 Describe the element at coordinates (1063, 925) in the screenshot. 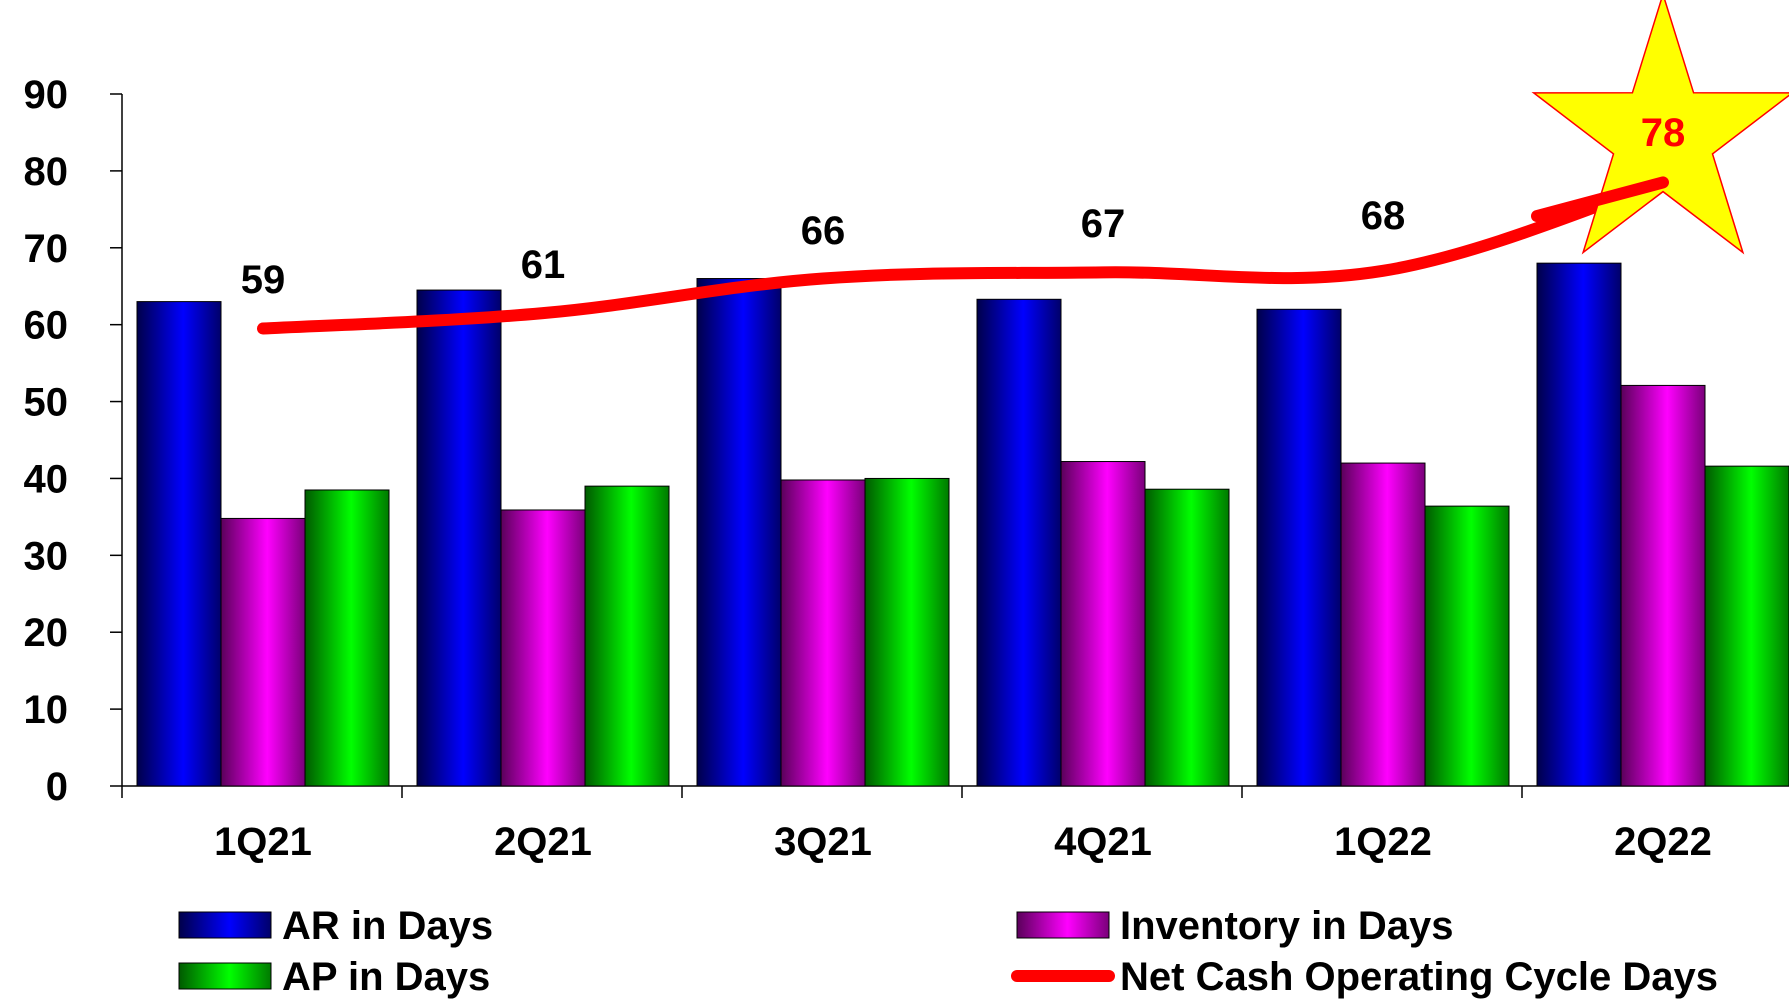

I see `legend-swatch-inventory-in-days` at that location.